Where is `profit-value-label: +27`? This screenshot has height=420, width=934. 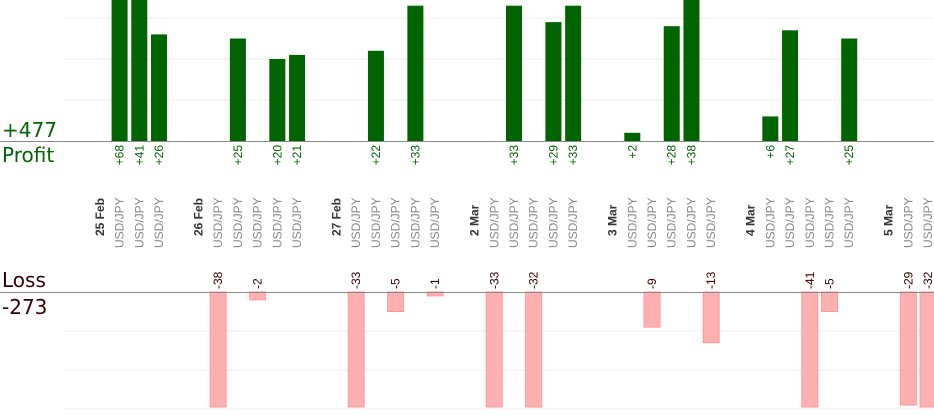 profit-value-label: +27 is located at coordinates (790, 155).